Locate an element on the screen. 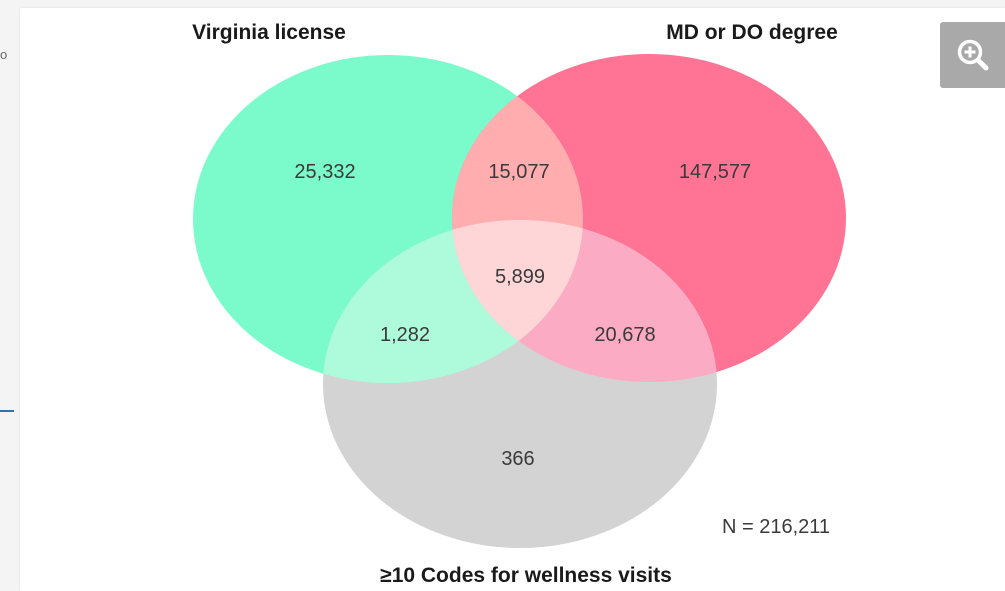  wellness-only-count: 366 is located at coordinates (517, 459).